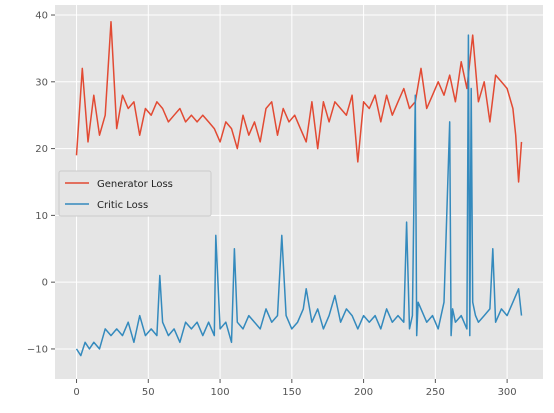 The height and width of the screenshot is (413, 554). Describe the element at coordinates (507, 392) in the screenshot. I see `x-tick-label: 300` at that location.